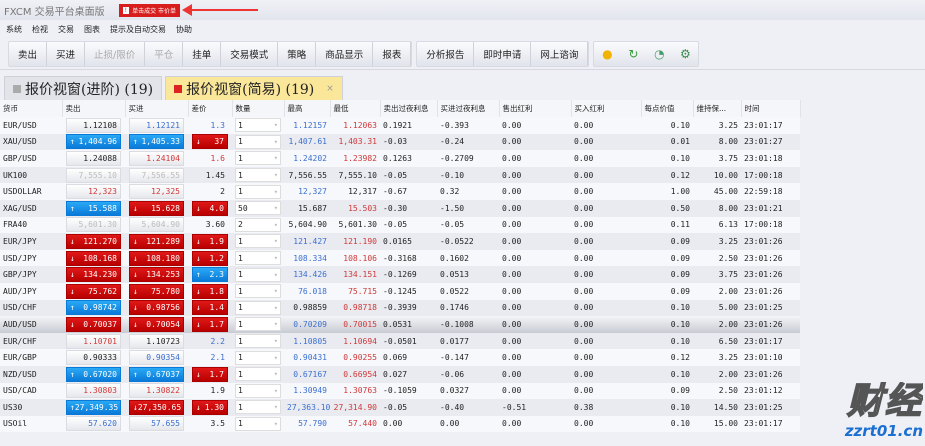  I want to click on toolbar-button: 卖出, so click(28, 53).